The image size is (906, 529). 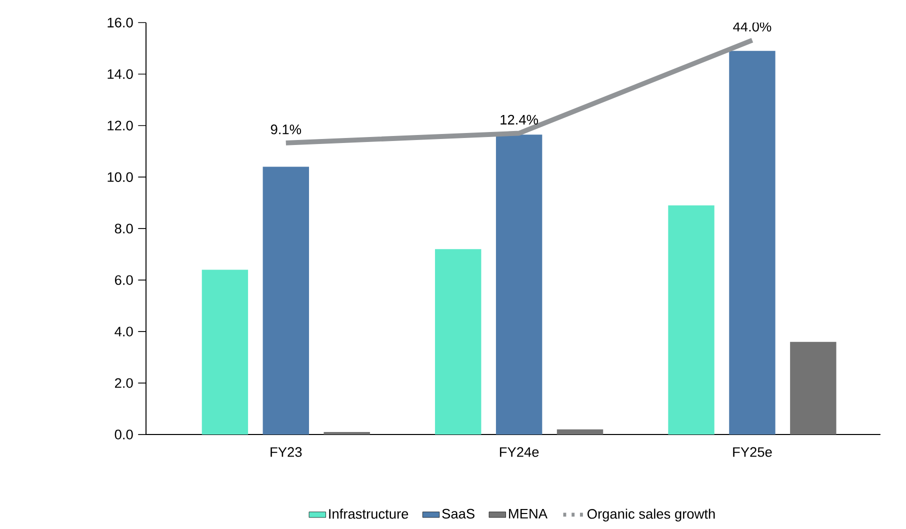 I want to click on y-tick-label: 2.0, so click(x=124, y=383).